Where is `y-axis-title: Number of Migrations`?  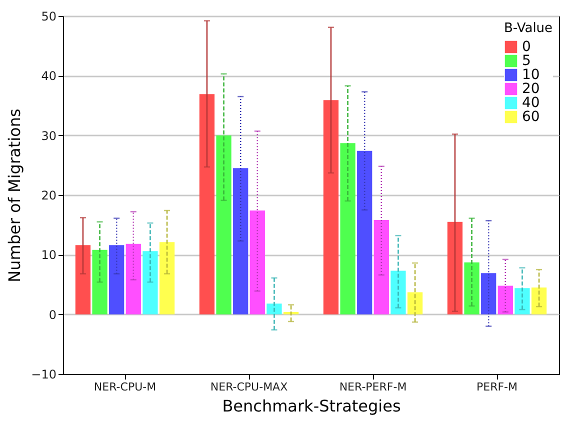 y-axis-title: Number of Migrations is located at coordinates (14, 195).